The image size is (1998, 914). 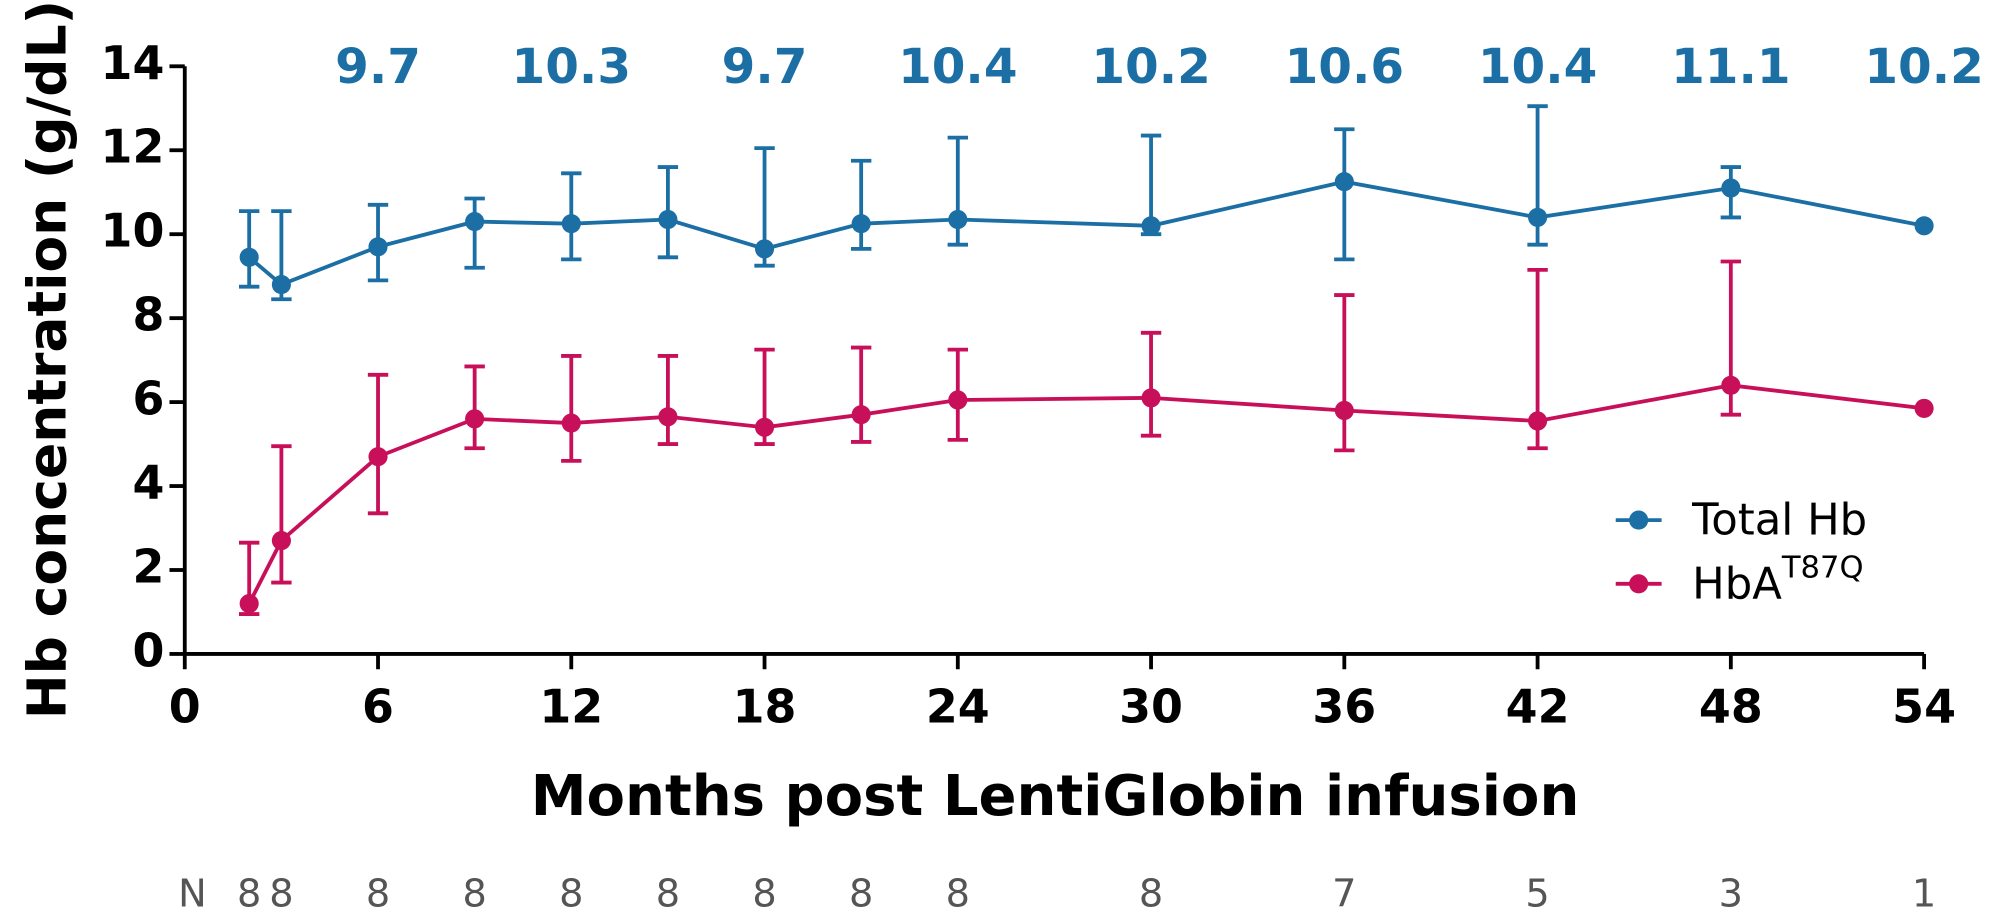 I want to click on y-tick-label: 4, so click(x=148, y=483).